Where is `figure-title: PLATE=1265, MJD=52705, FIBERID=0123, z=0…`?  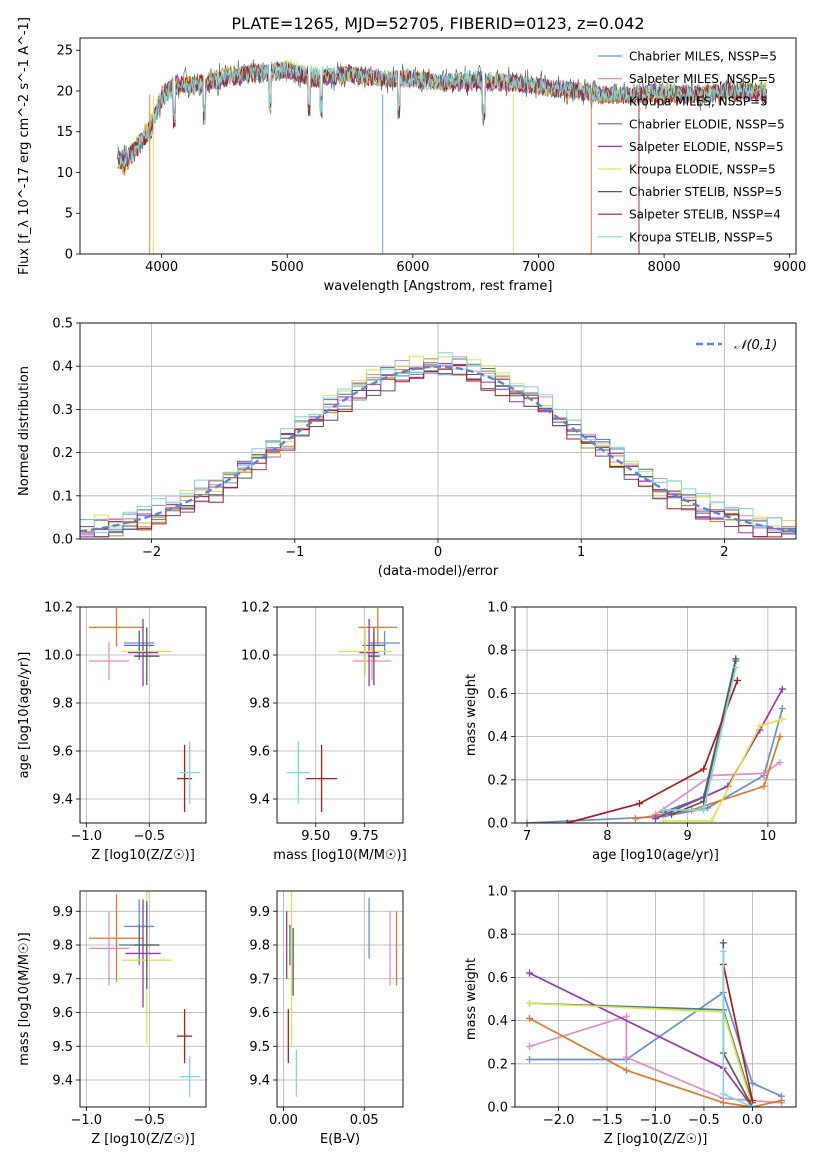 figure-title: PLATE=1265, MJD=52705, FIBERID=0123, z=0… is located at coordinates (437, 23).